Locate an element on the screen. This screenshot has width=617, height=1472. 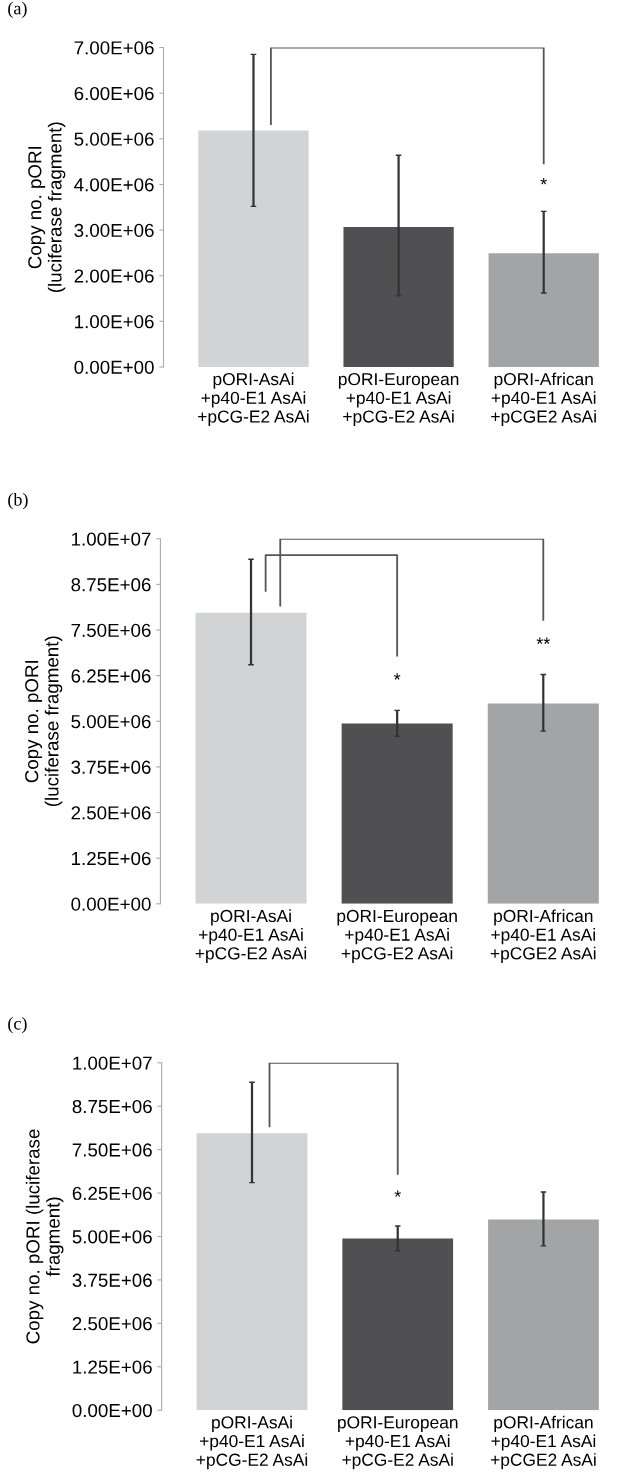
y-tick-label: 7.00E+06 is located at coordinates (114, 48).